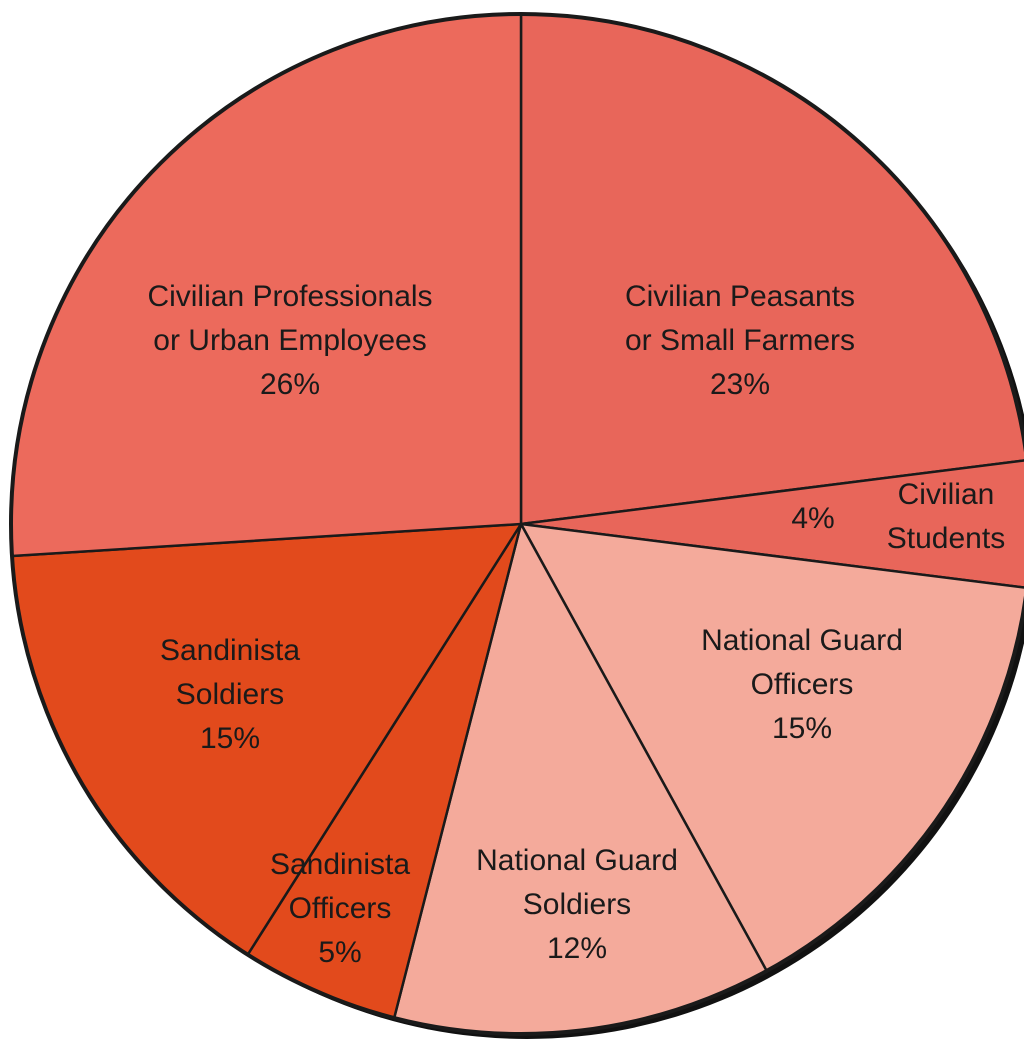 This screenshot has width=1024, height=1048. What do you see at coordinates (340, 908) in the screenshot?
I see `slice-name-label-sandinista-officers: Officers` at bounding box center [340, 908].